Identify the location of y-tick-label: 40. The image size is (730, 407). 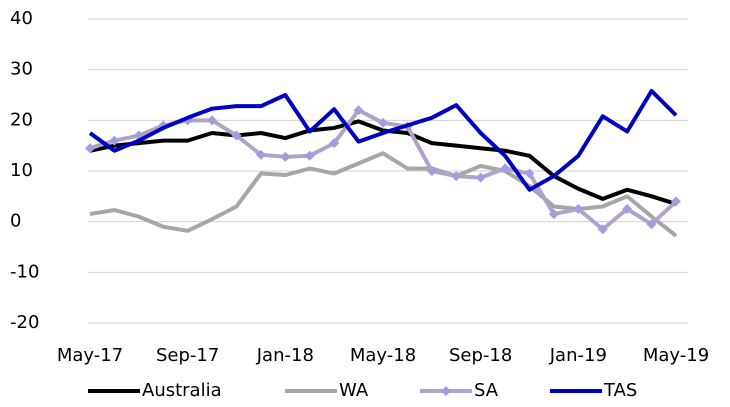
(21, 18).